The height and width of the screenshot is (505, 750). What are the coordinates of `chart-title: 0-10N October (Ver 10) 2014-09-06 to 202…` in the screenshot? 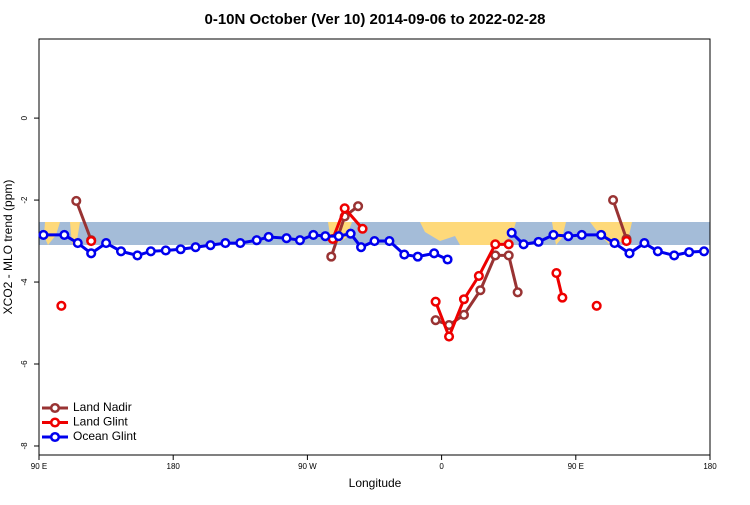 It's located at (374, 19).